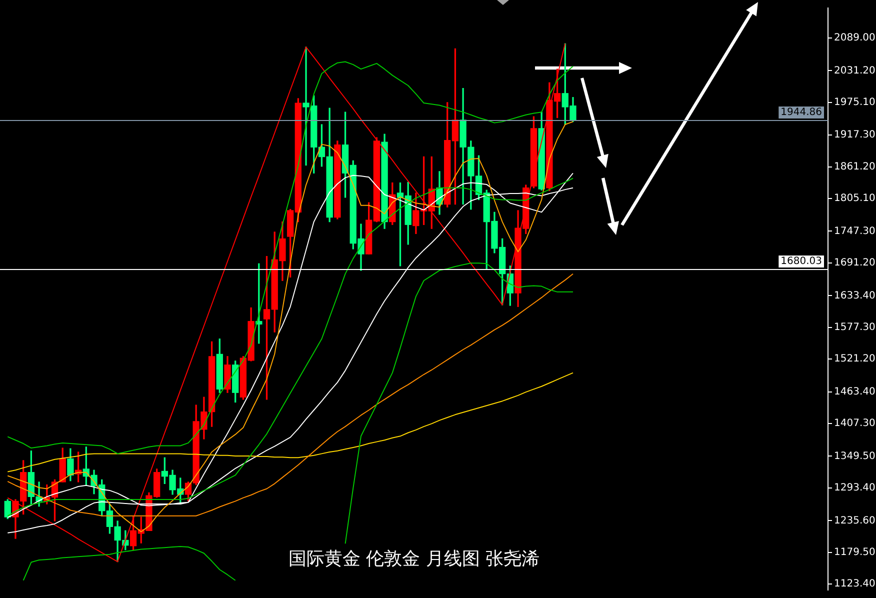 Image resolution: width=876 pixels, height=598 pixels. I want to click on y-tick-label: 1861.20, so click(855, 166).